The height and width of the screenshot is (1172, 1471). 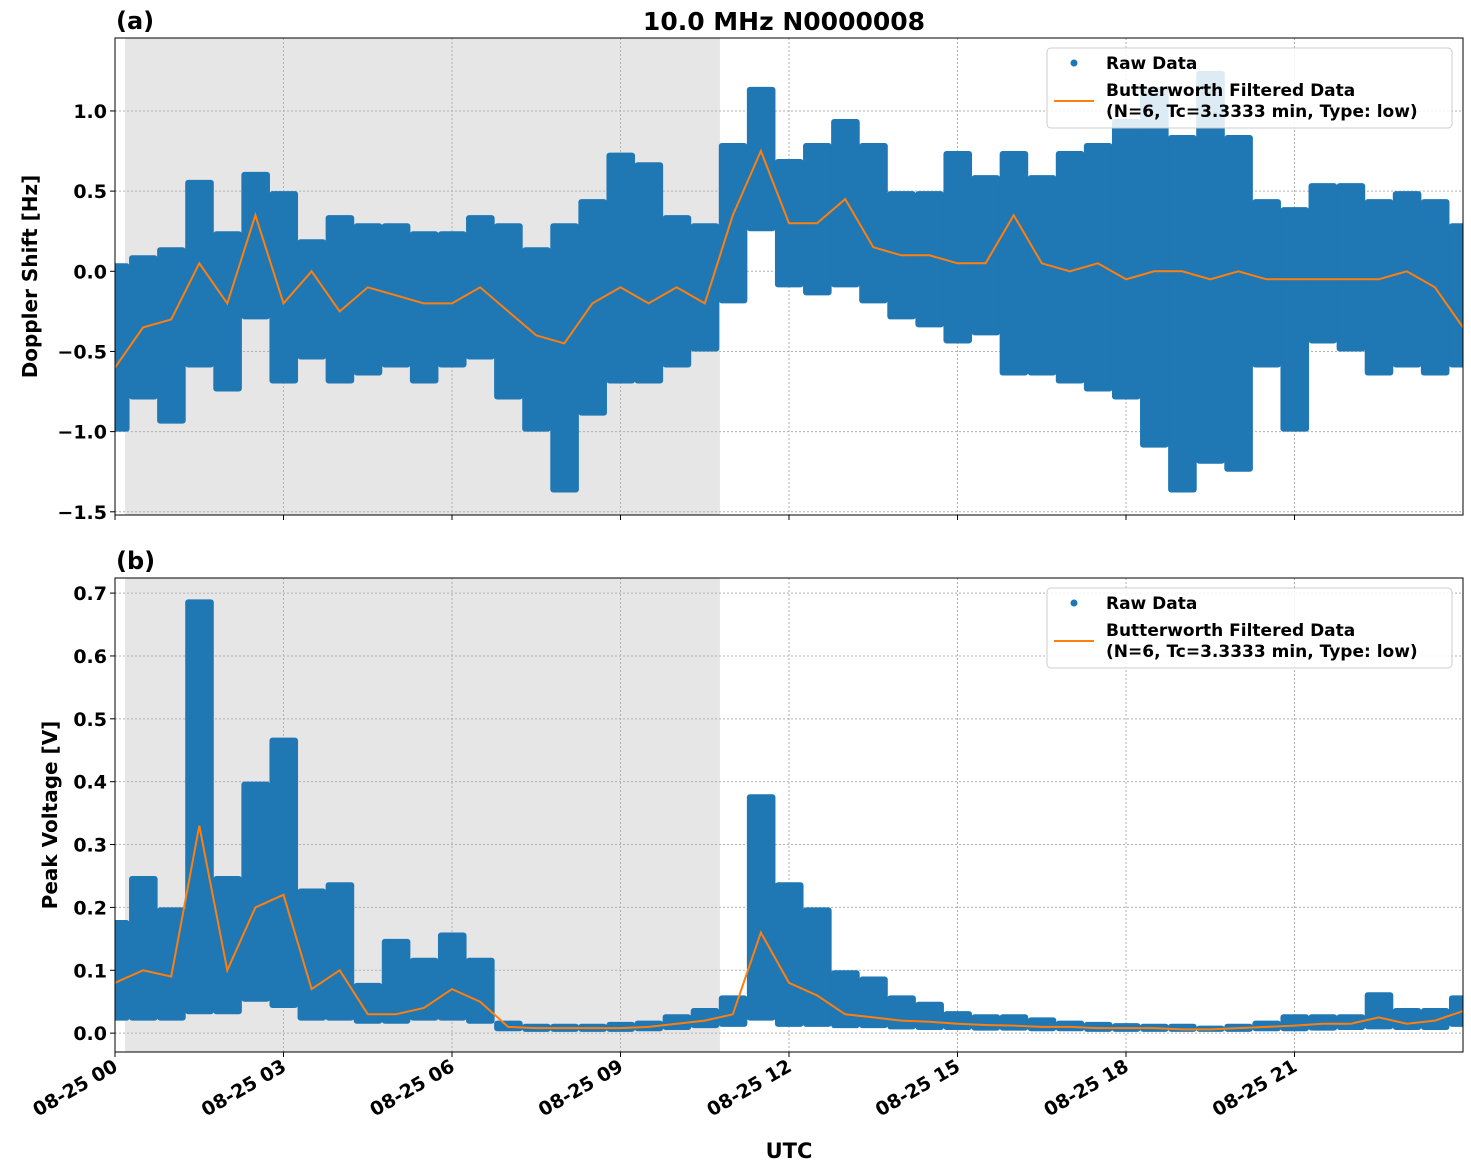 What do you see at coordinates (82, 513) in the screenshot?
I see `y-tick-label: −1.5` at bounding box center [82, 513].